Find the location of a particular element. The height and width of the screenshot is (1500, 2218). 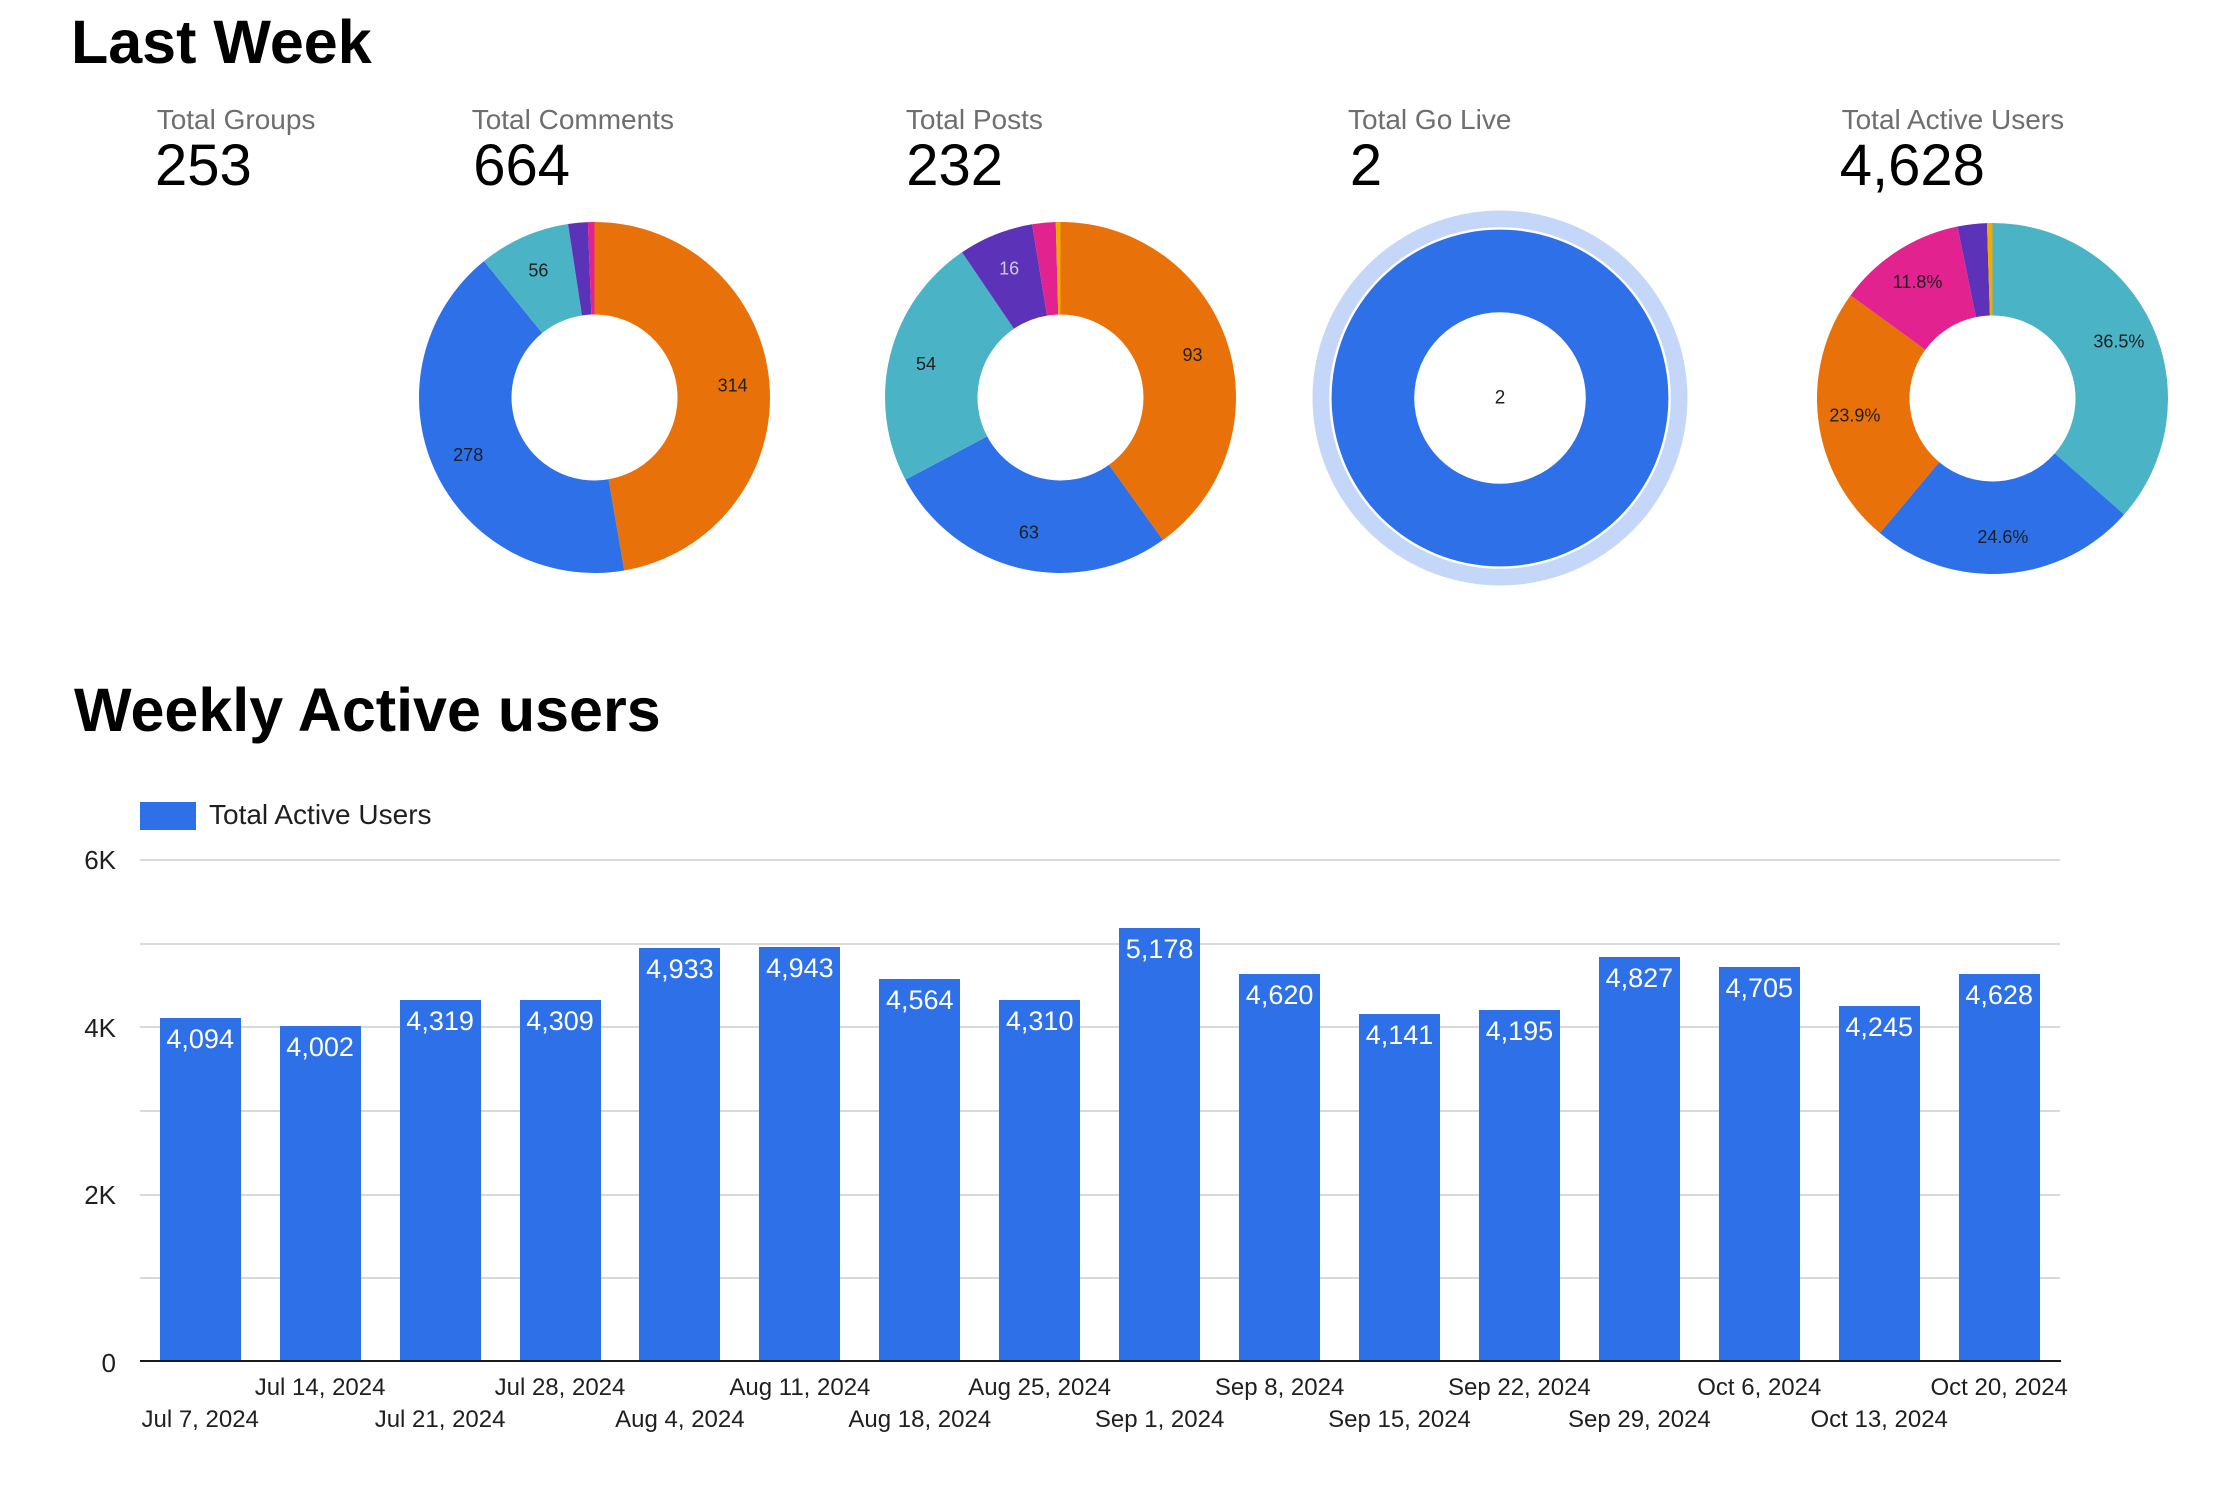

svg-text: 63 is located at coordinates (1029, 533).